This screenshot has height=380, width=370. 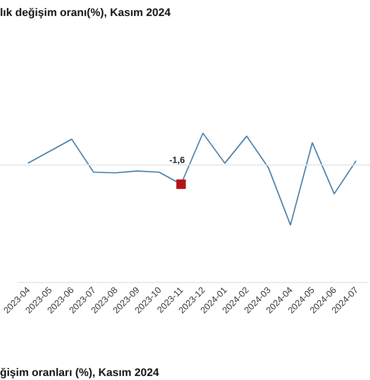 What do you see at coordinates (86, 13) in the screenshot?
I see `chart-title: lık değişim oranı(%), Kasım 2024` at bounding box center [86, 13].